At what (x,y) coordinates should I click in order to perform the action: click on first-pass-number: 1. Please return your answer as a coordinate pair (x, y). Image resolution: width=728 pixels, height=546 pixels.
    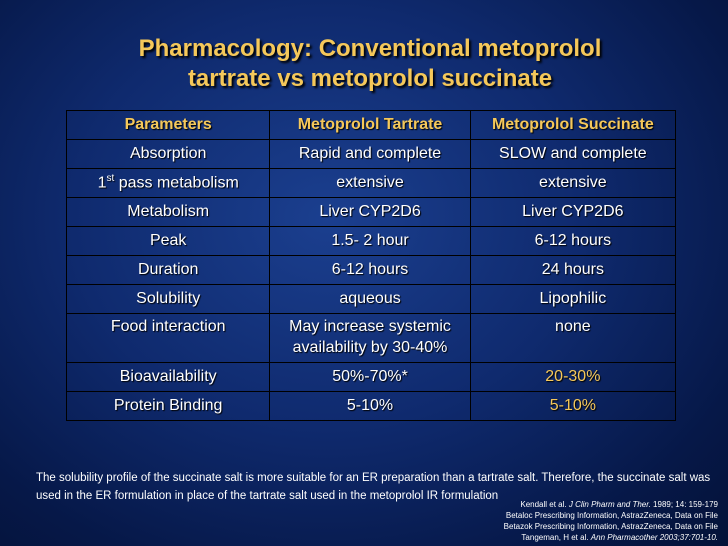
    Looking at the image, I should click on (102, 183).